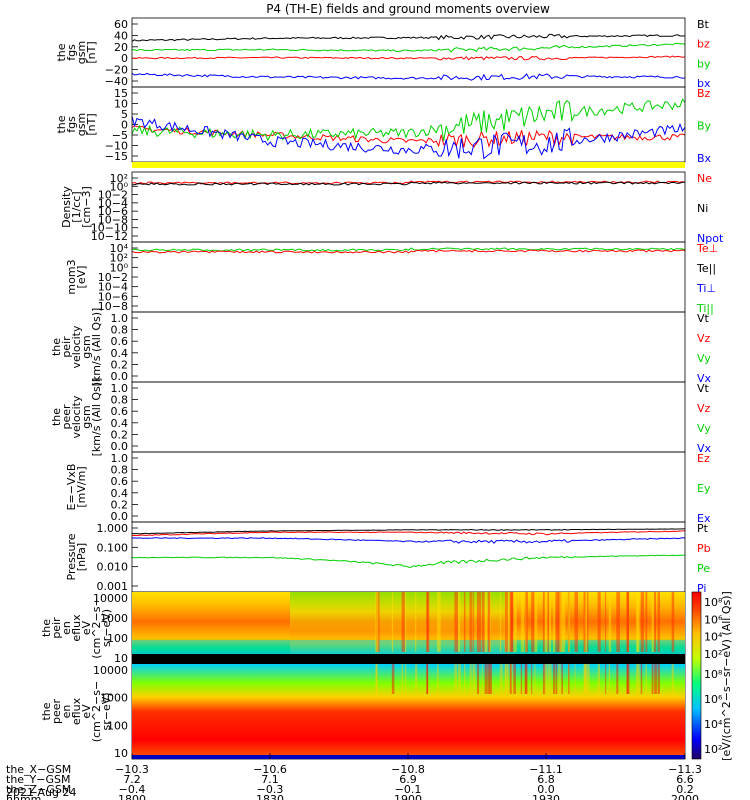  I want to click on legend-bt: Bt, so click(703, 24).